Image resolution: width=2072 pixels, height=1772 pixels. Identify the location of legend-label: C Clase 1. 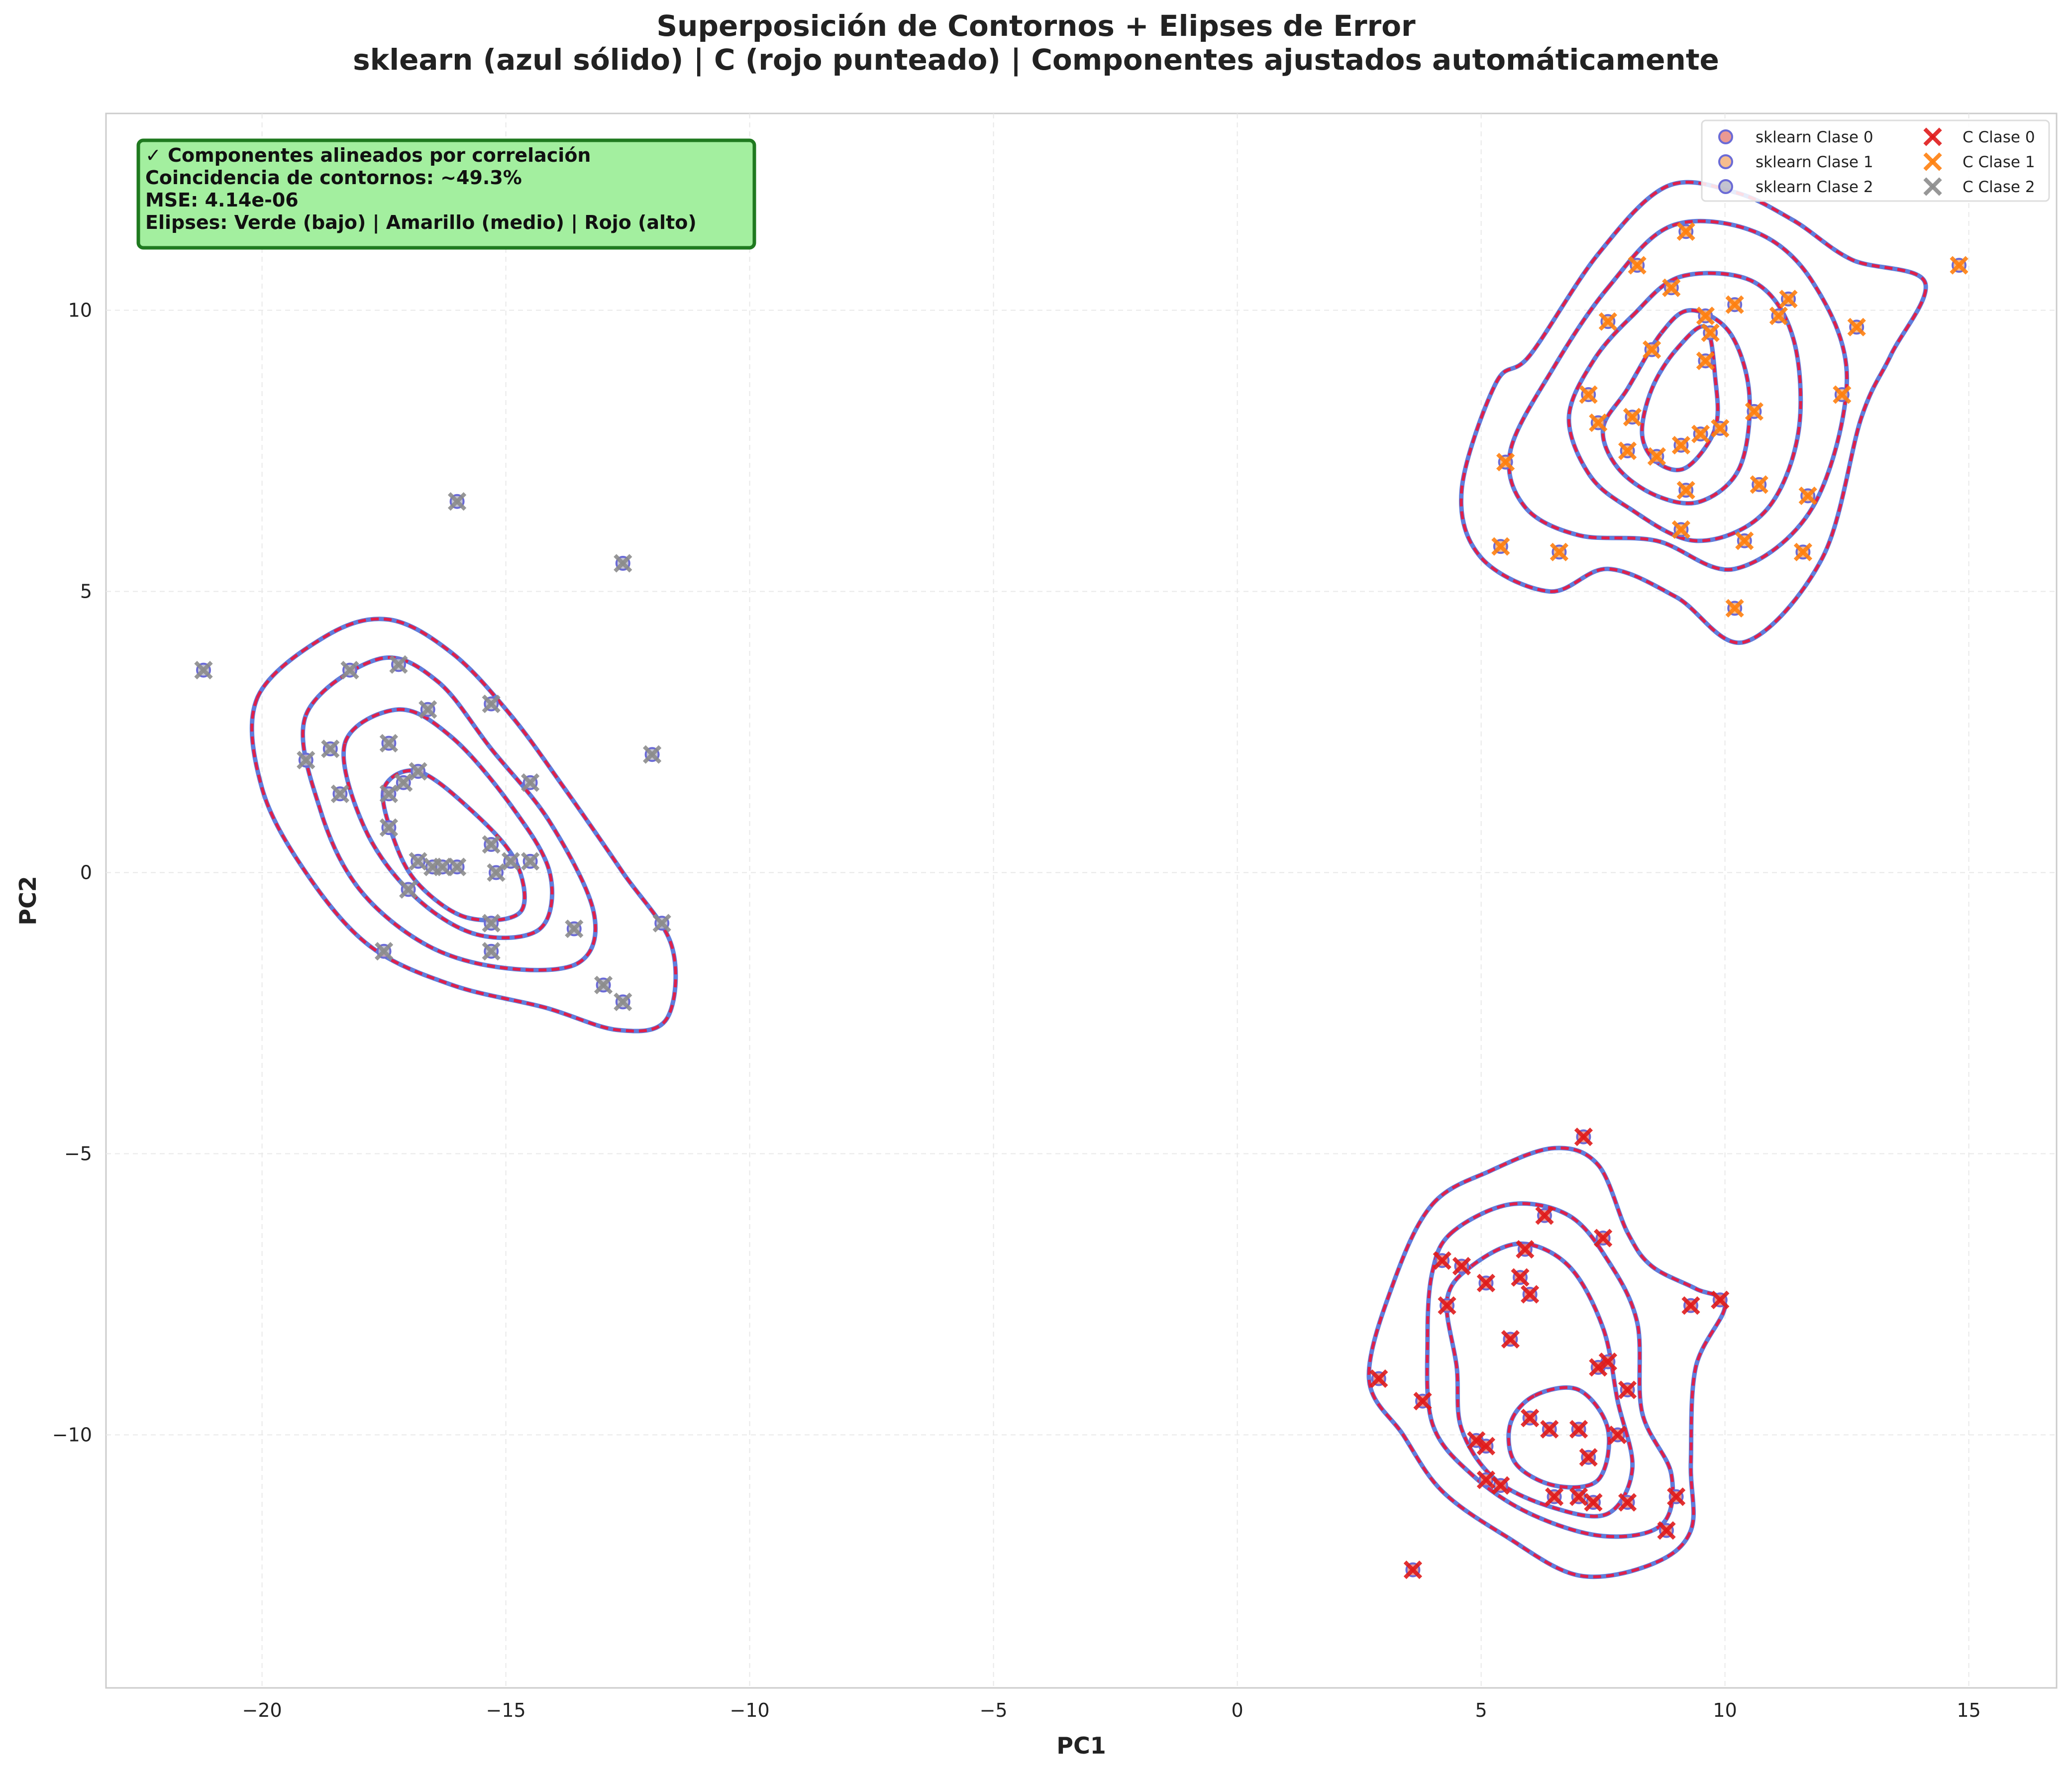
(1999, 162).